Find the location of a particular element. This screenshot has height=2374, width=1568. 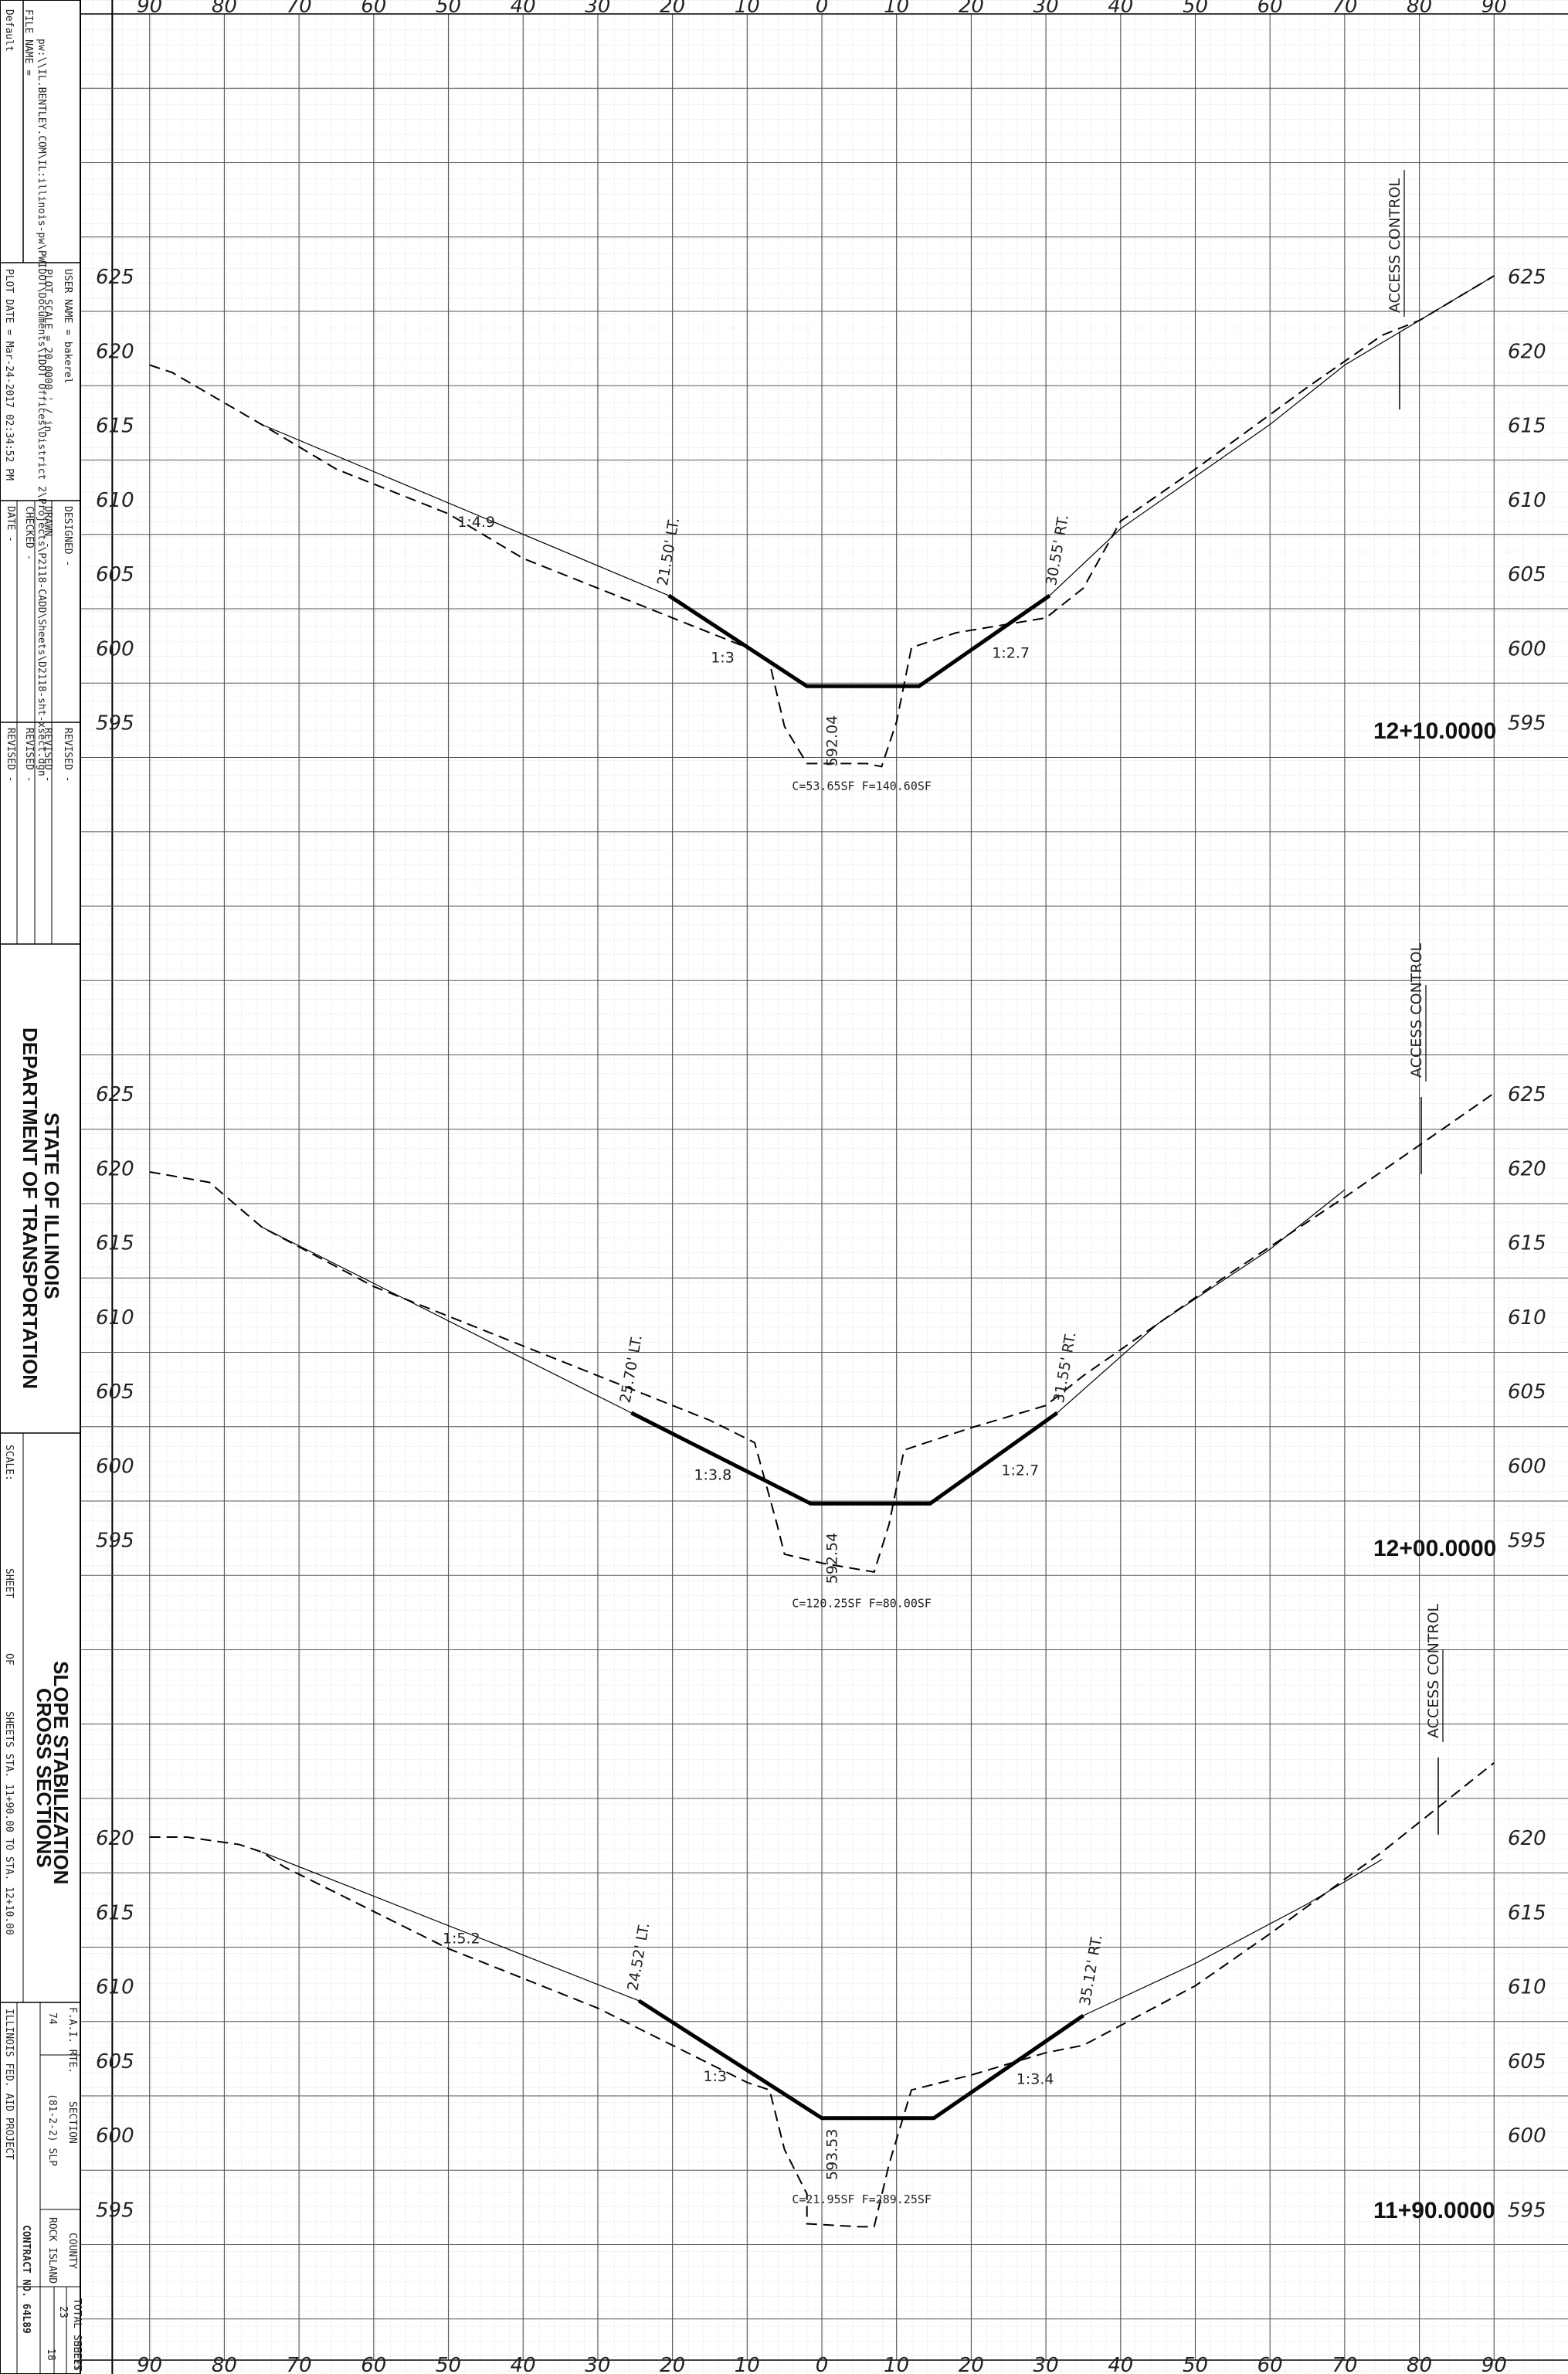

left-tie-line is located at coordinates (465, 509).